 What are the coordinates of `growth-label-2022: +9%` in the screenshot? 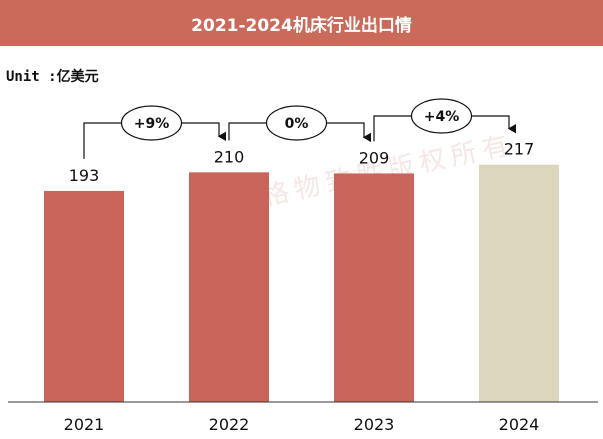 It's located at (152, 124).